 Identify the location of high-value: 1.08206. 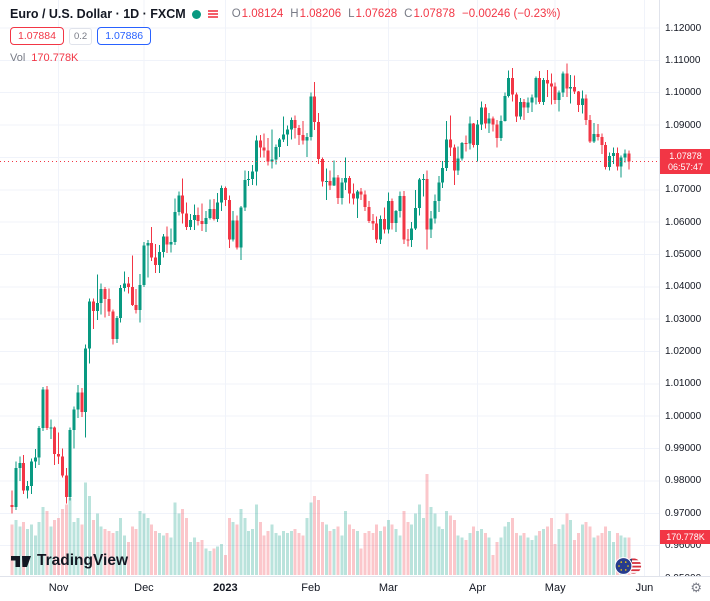
(320, 14).